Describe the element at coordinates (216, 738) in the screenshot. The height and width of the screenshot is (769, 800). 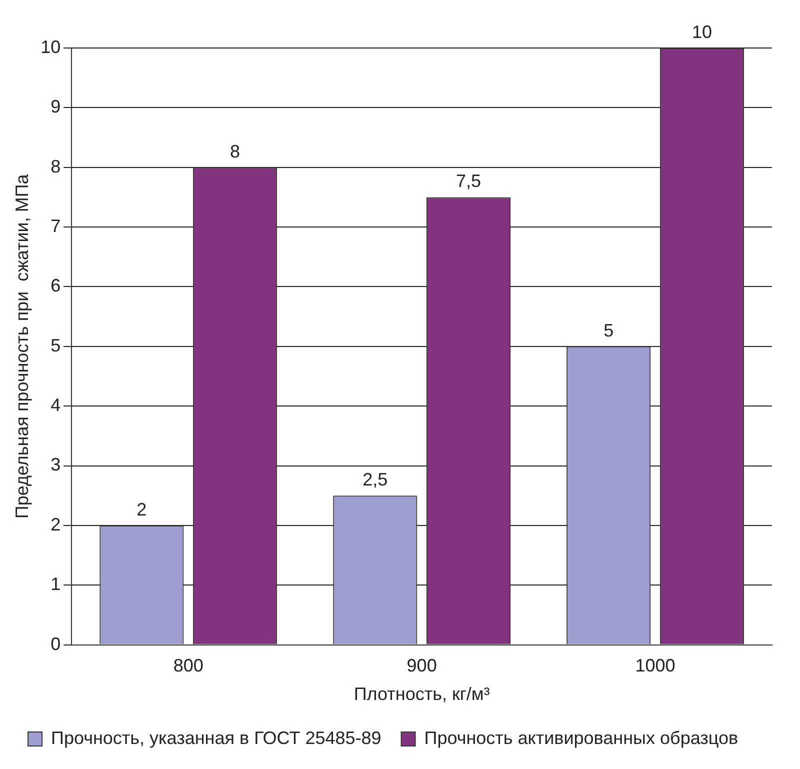
I see `legend-label: Прочность, указанная в ГОСТ 25485-89` at that location.